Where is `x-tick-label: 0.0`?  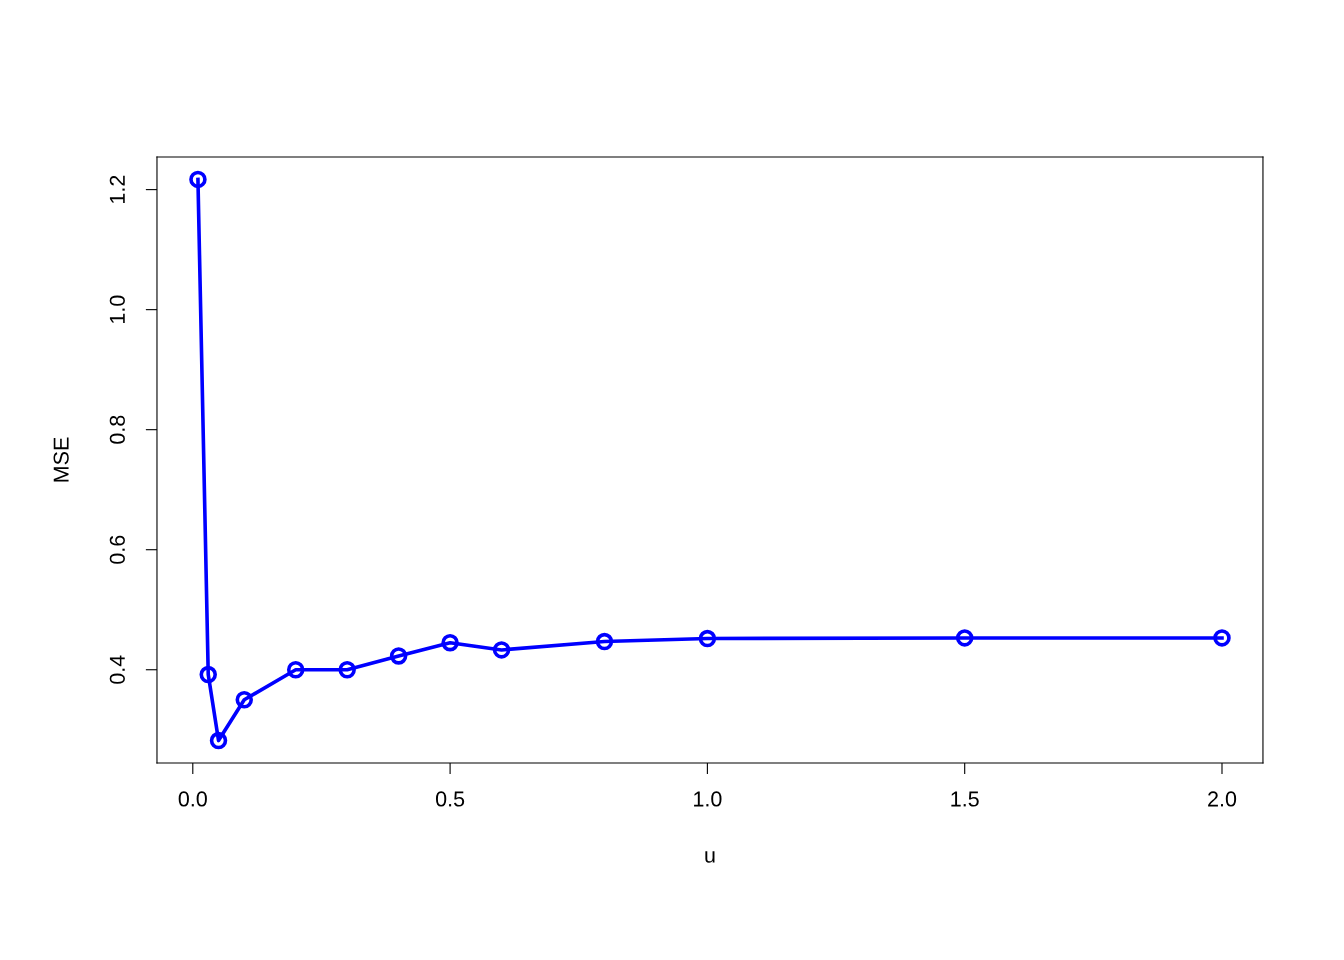 x-tick-label: 0.0 is located at coordinates (192, 799).